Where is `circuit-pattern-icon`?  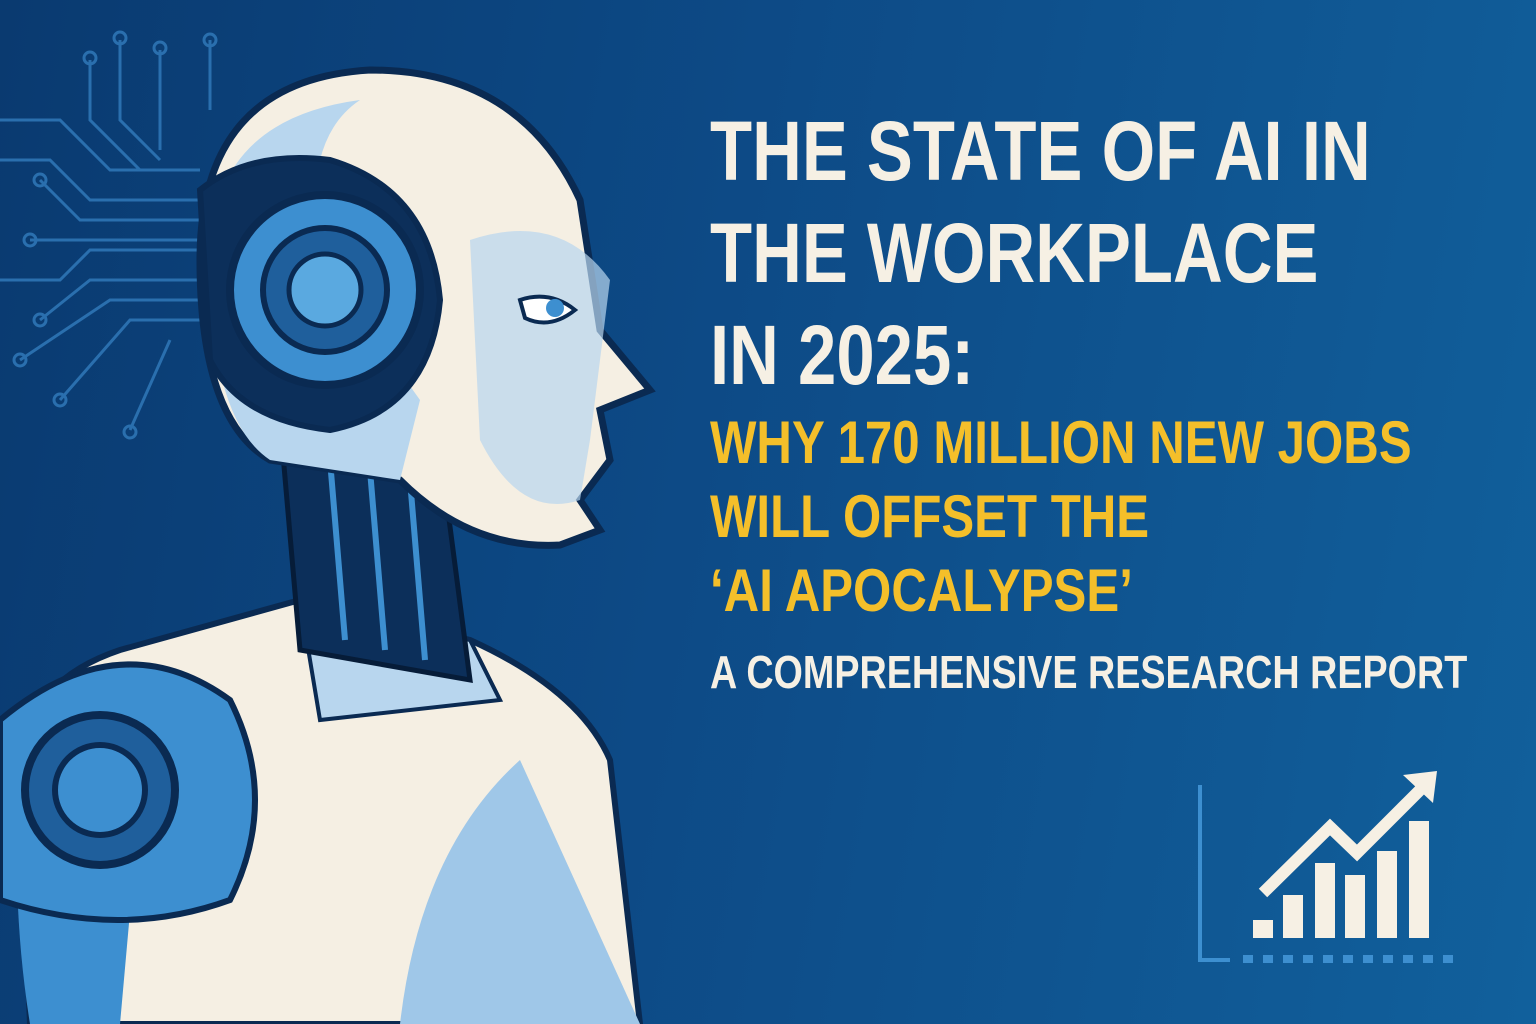 circuit-pattern-icon is located at coordinates (109, 235).